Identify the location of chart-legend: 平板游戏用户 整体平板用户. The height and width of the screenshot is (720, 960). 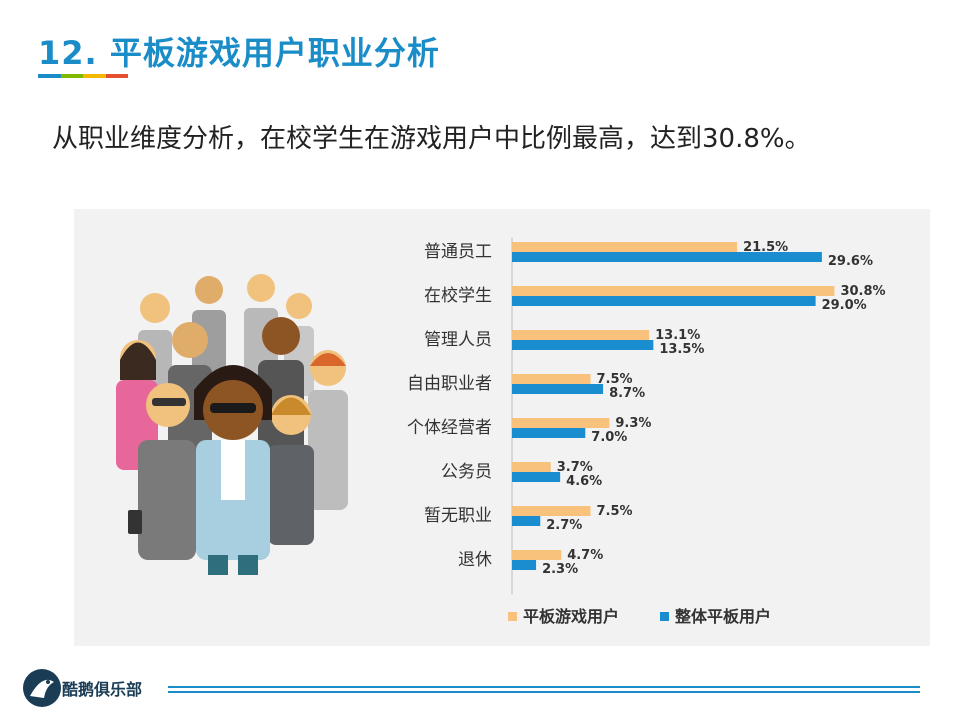
(639, 616).